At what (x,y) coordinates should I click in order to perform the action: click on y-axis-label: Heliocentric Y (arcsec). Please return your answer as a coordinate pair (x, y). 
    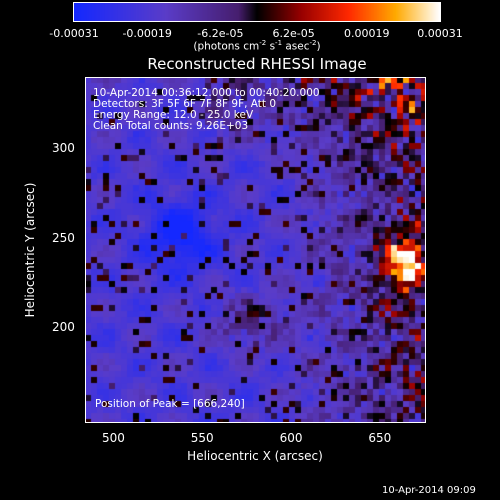
    Looking at the image, I should click on (30, 250).